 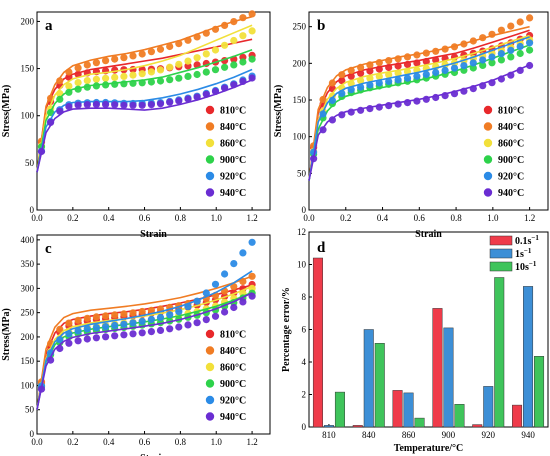 I want to click on legend-label: 810°C, so click(x=233, y=335).